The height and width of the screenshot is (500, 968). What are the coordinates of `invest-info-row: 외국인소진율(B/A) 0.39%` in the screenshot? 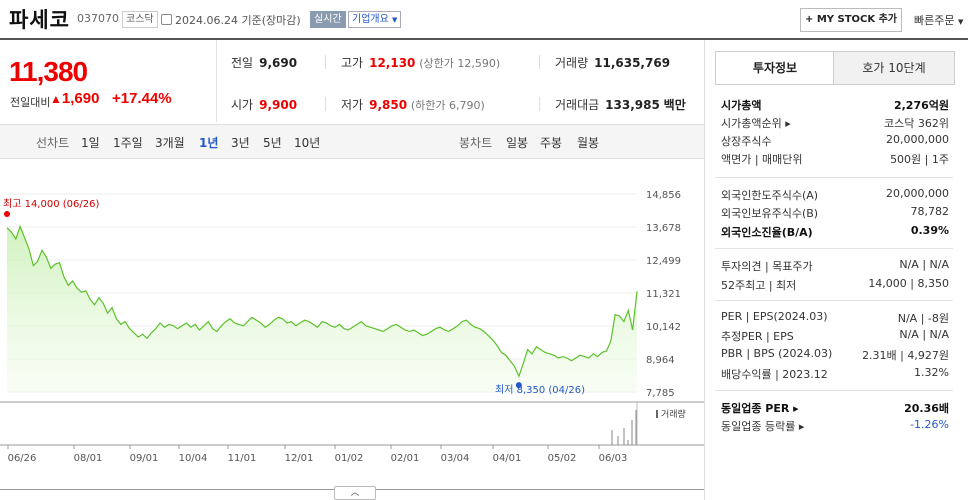 It's located at (835, 233).